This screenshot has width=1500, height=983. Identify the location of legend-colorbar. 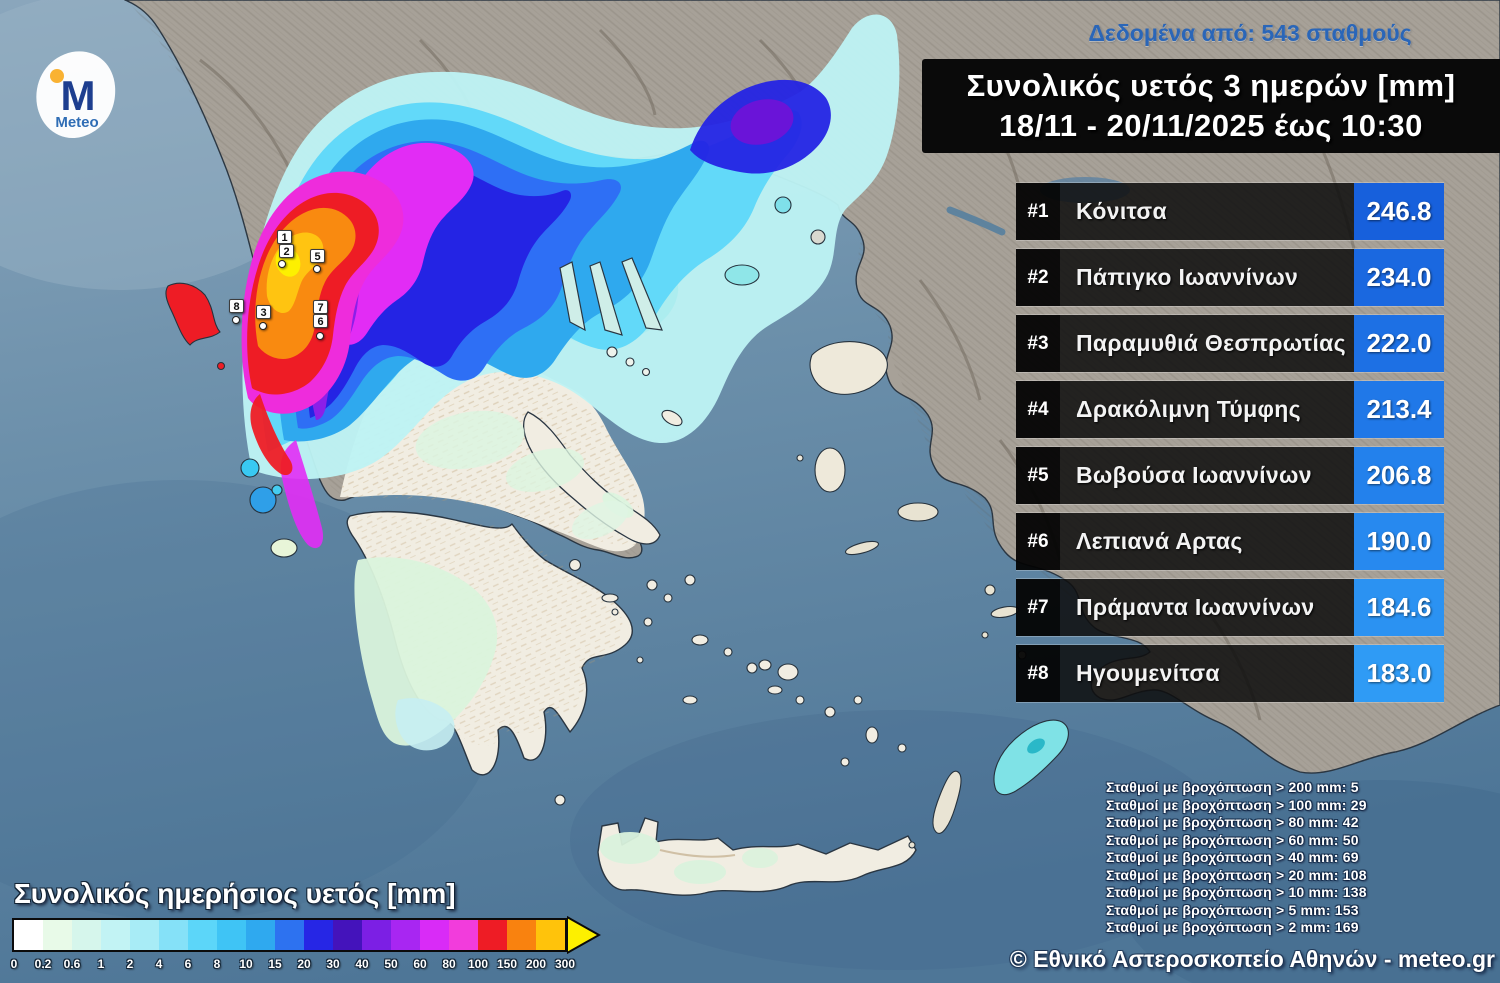
(312, 935).